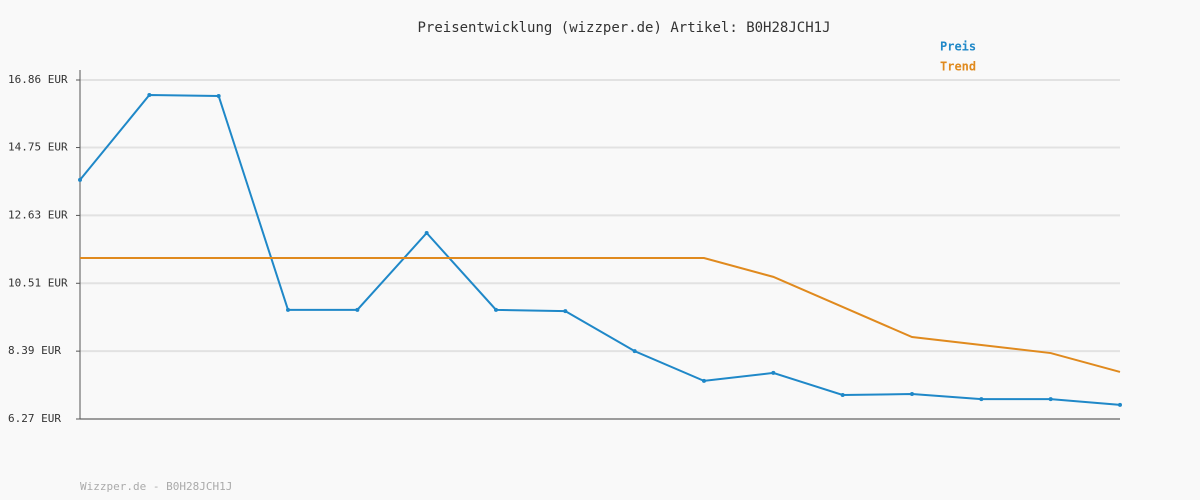 The image size is (1200, 500). Describe the element at coordinates (34, 418) in the screenshot. I see `y-tick-label: 6.27 EUR` at that location.